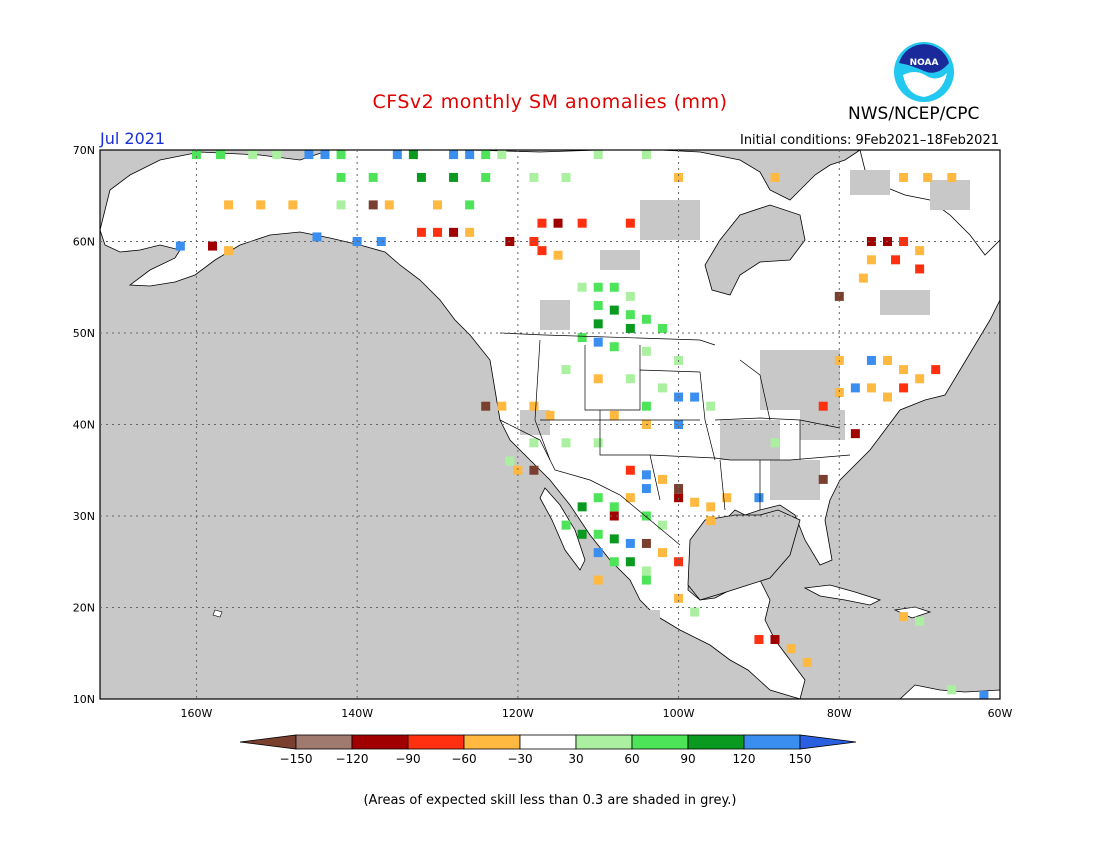  What do you see at coordinates (1000, 713) in the screenshot?
I see `longitude-label: 60W` at bounding box center [1000, 713].